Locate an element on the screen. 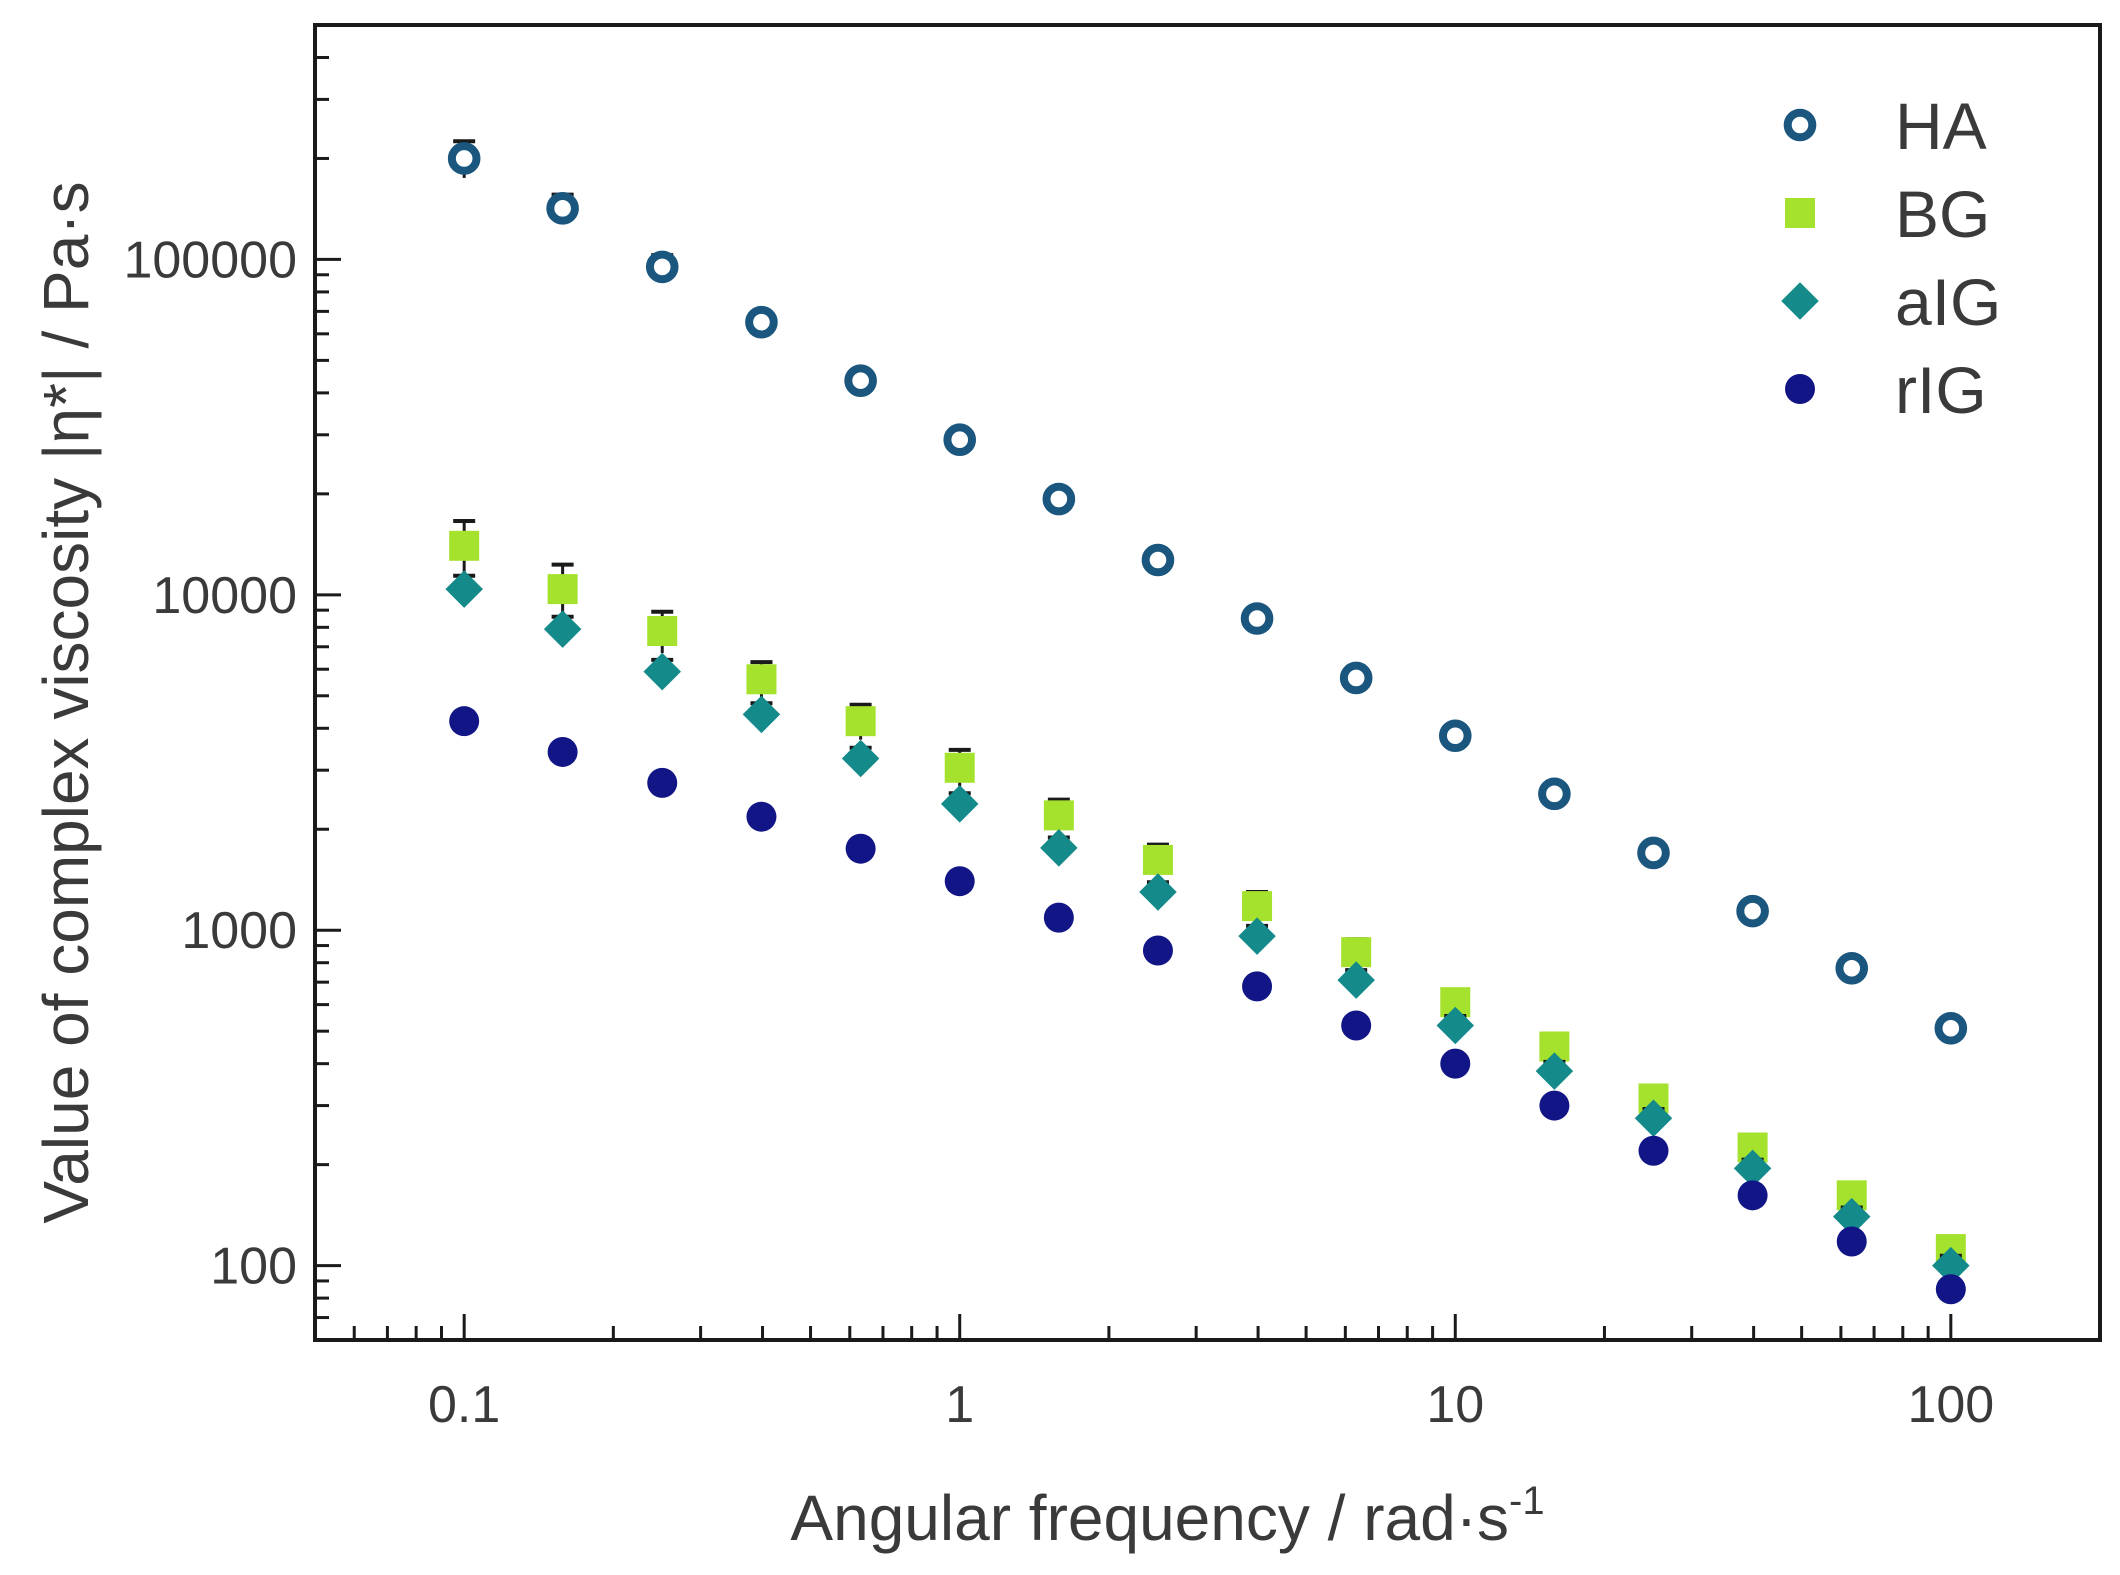 The width and height of the screenshot is (2120, 1575). y-tick-label: 100000 is located at coordinates (210, 260).